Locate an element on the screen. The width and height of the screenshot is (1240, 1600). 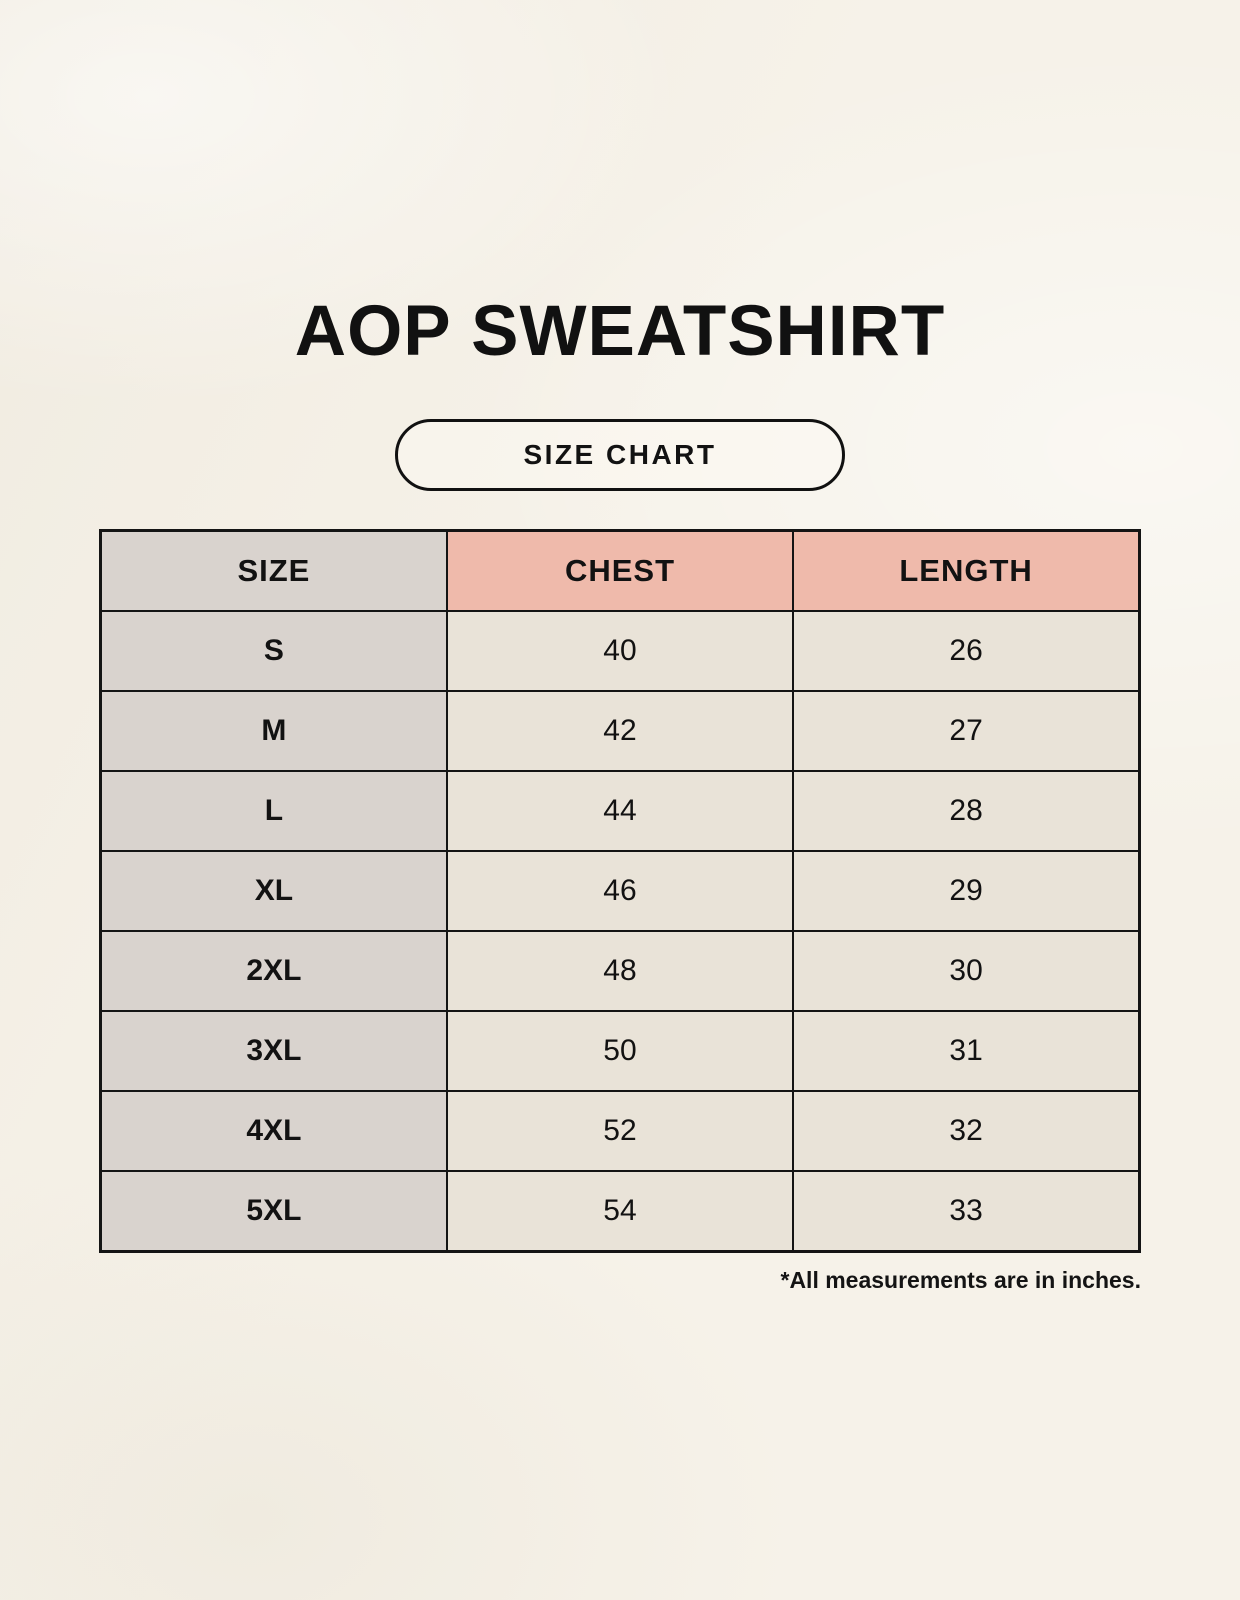
measurements-footnote: *All measurements are in inches. is located at coordinates (961, 1280).